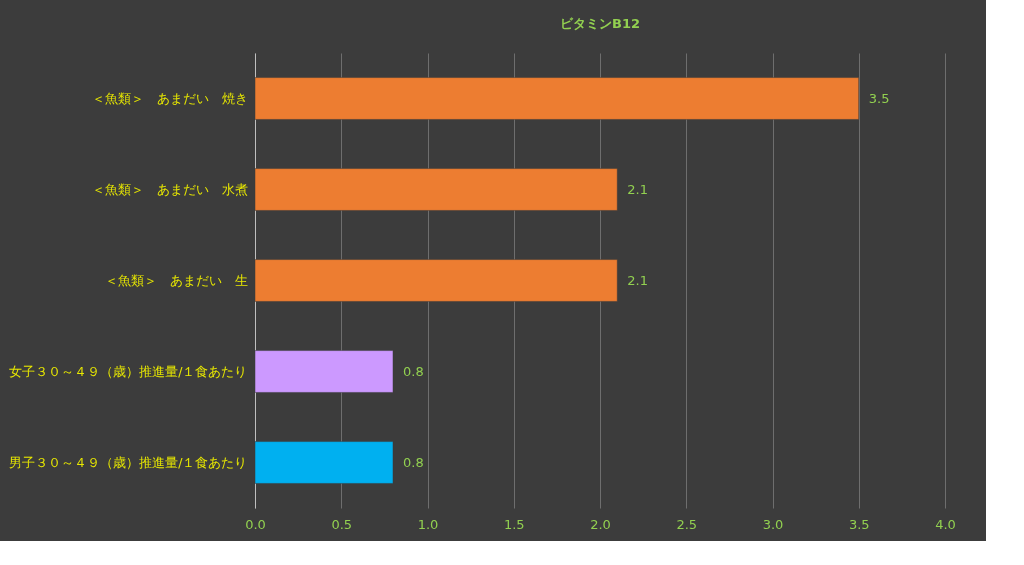  I want to click on y-tick-label: 女子３０～４９（歳）推進量/１食あたり, so click(128, 371).